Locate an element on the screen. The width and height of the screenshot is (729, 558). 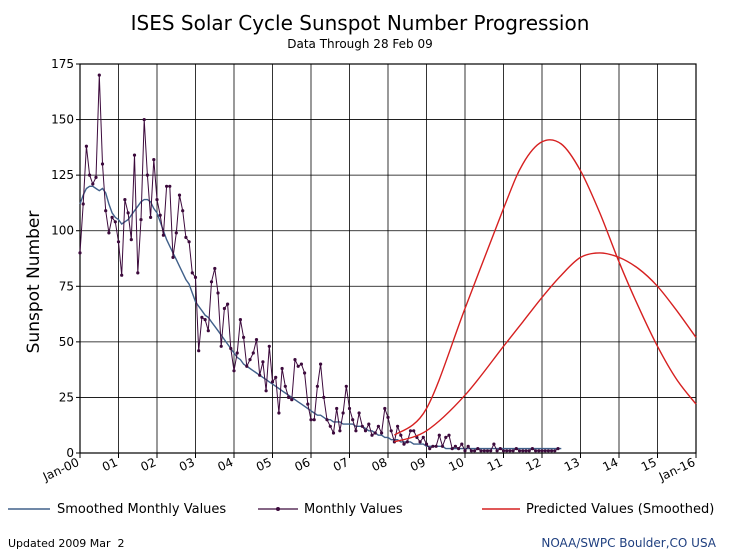
x-tick-label: 02 is located at coordinates (149, 464).